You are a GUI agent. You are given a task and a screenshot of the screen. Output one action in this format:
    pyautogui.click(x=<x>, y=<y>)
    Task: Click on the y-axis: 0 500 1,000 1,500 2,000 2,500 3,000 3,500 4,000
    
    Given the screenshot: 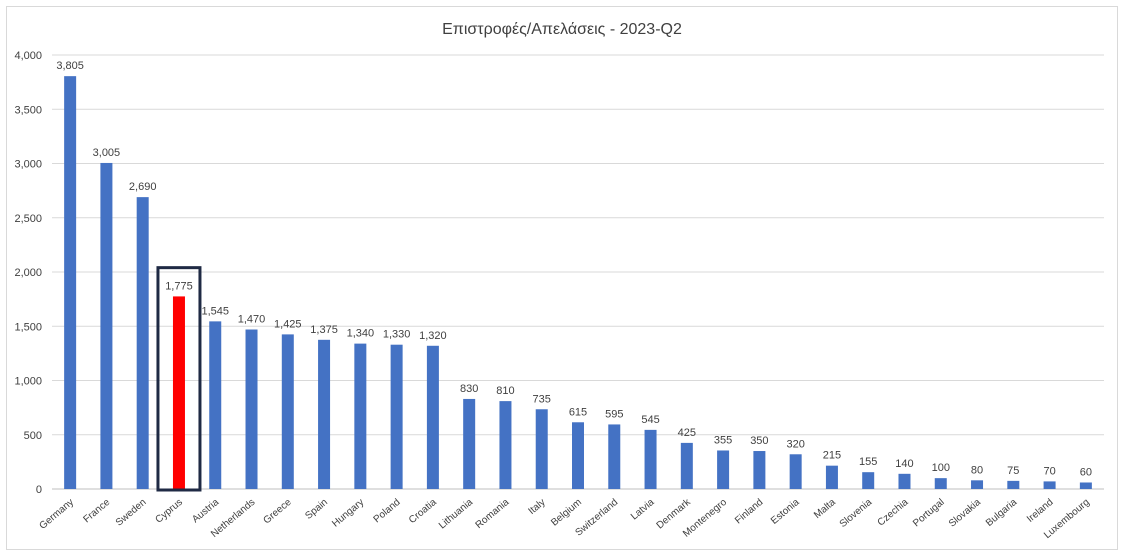 What is the action you would take?
    pyautogui.click(x=28, y=273)
    